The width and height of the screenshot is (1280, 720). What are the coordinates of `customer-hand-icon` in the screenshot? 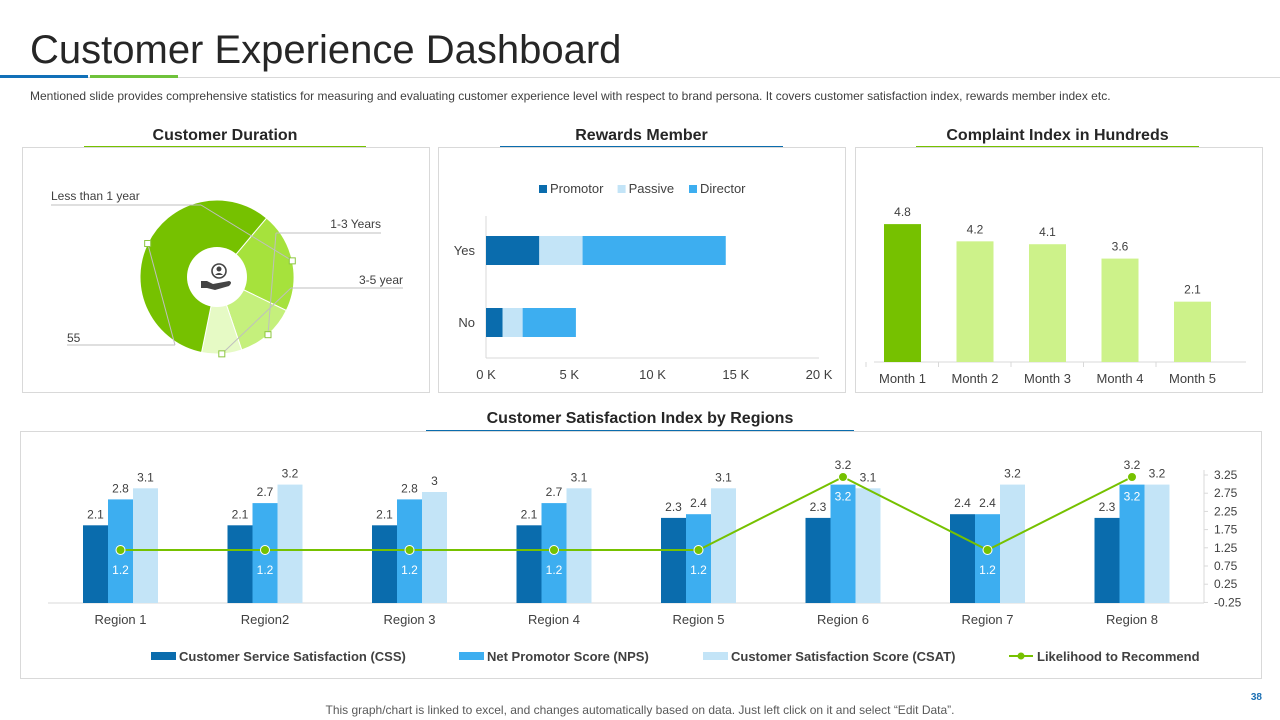 It's located at (216, 276).